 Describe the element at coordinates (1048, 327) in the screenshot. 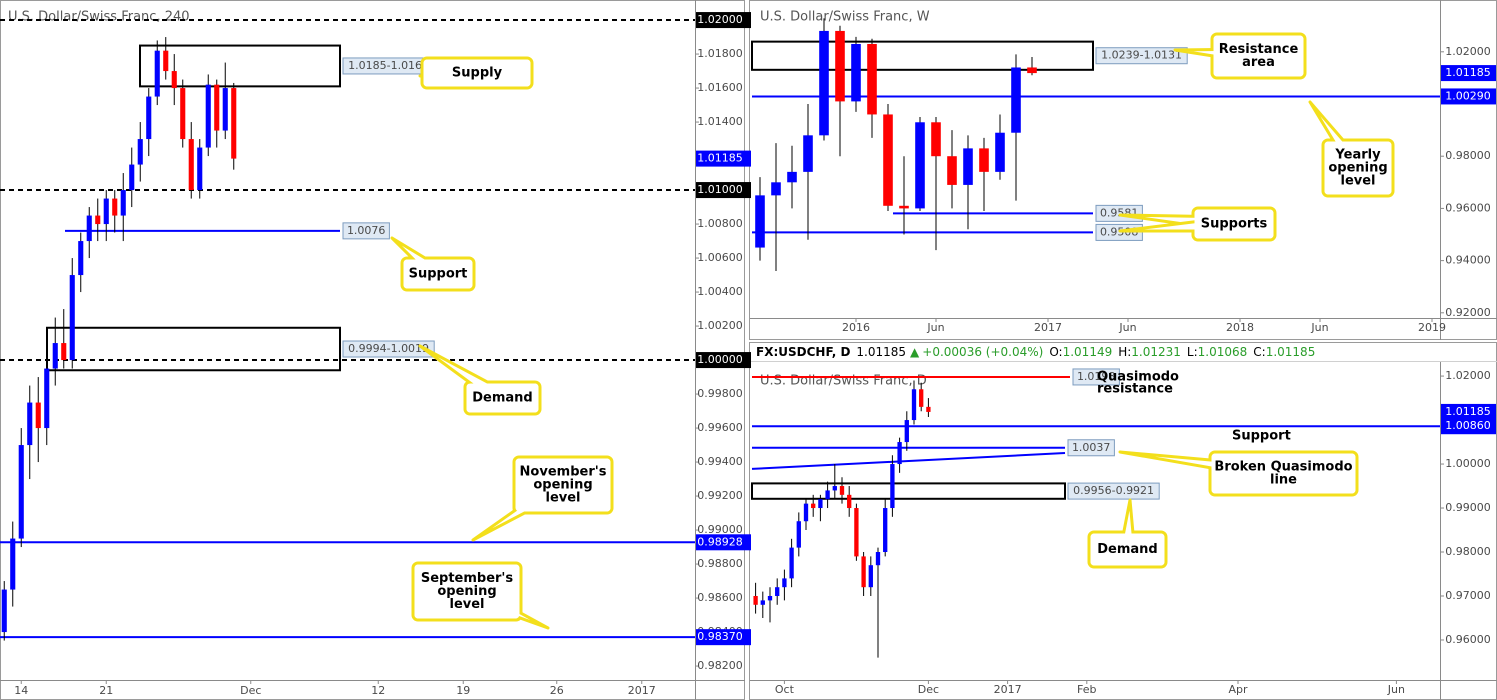

I see `x-tick-label: 2017` at that location.